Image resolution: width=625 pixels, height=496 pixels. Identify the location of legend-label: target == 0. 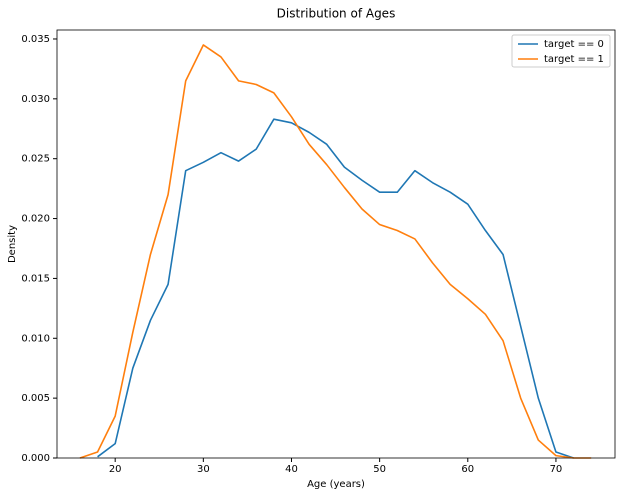
(574, 44).